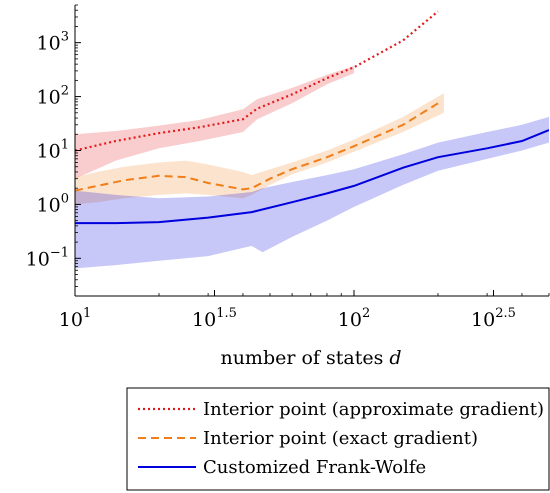  I want to click on x-tick-label: 101.5, so click(214, 318).